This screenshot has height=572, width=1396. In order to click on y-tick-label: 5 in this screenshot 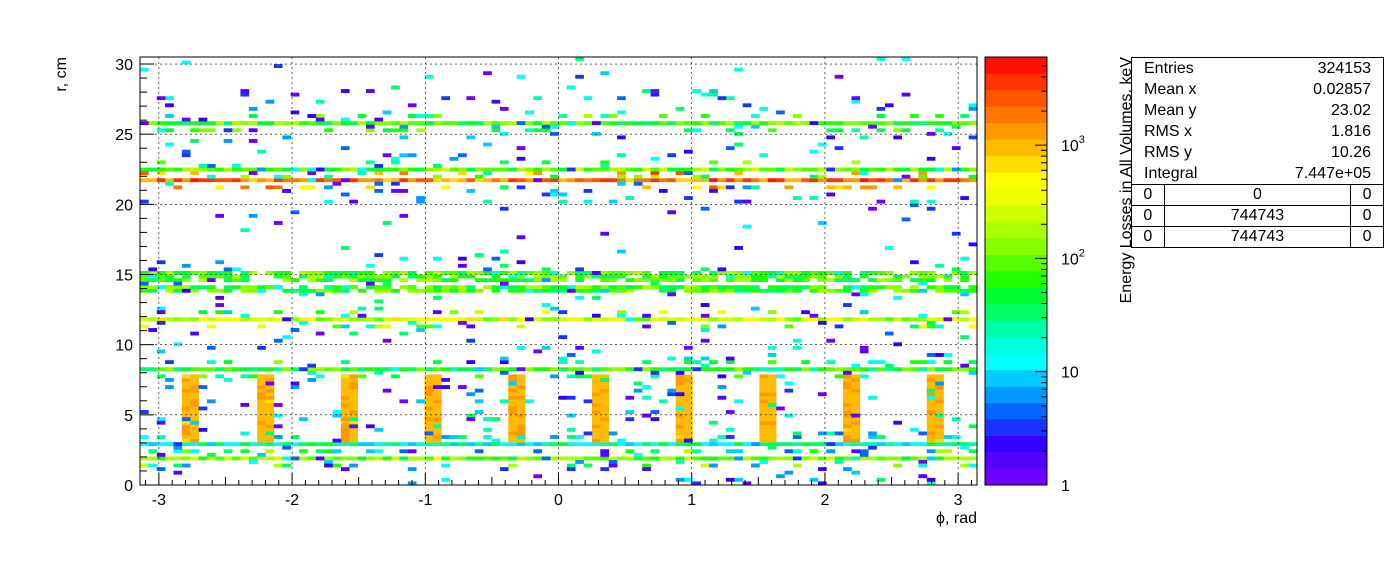, I will do `click(128, 416)`.